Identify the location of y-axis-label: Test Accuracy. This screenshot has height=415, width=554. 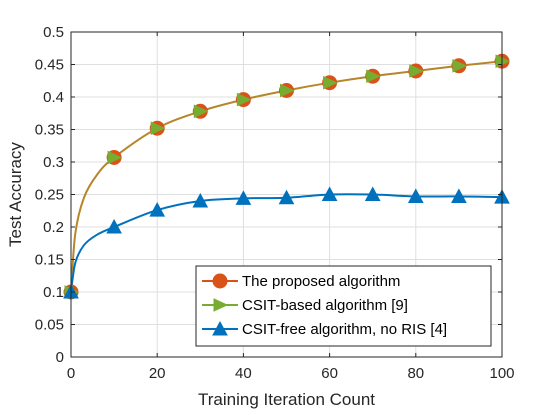
(15, 194).